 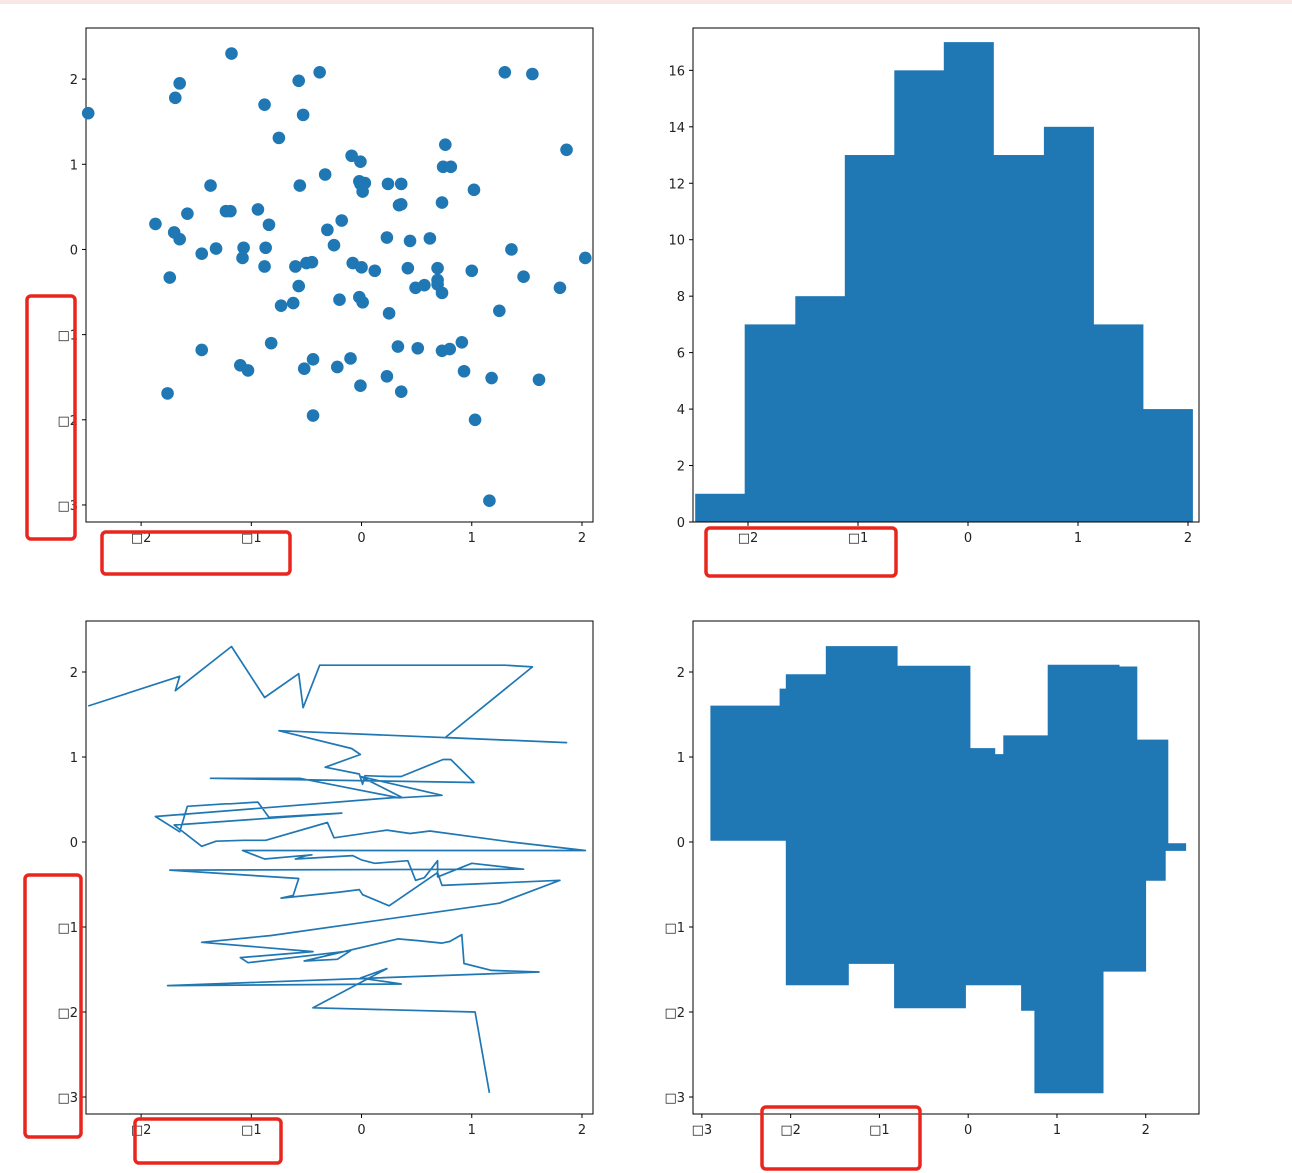 What do you see at coordinates (67, 1098) in the screenshot?
I see `y-tick-label: □3` at bounding box center [67, 1098].